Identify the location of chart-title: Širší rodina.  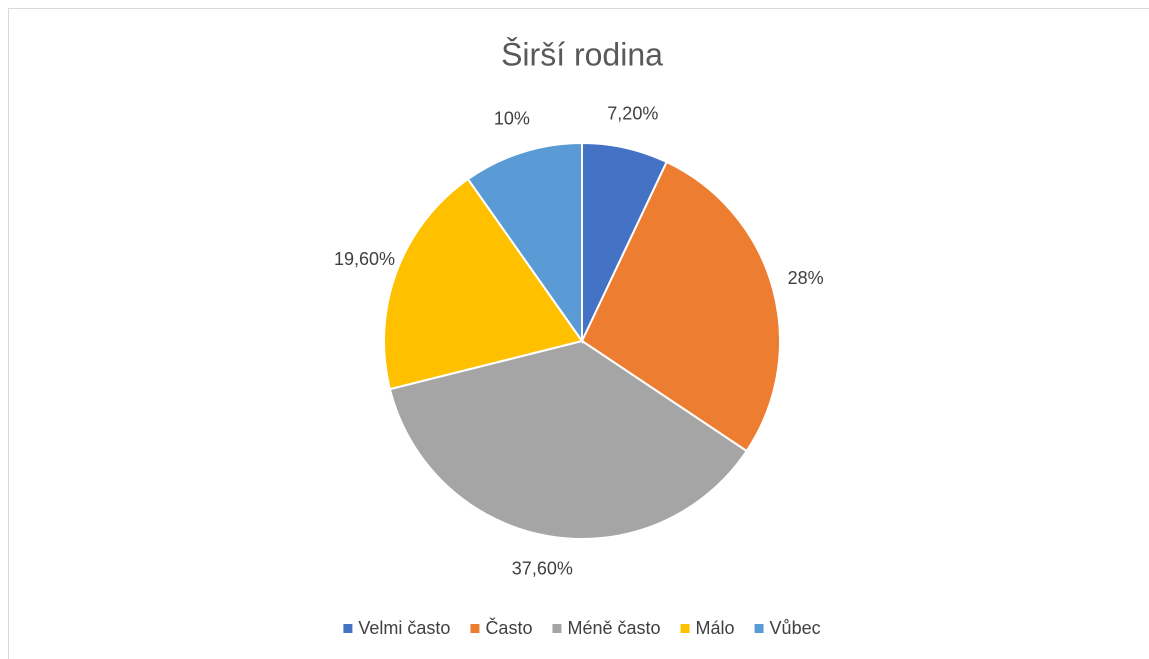
(582, 54).